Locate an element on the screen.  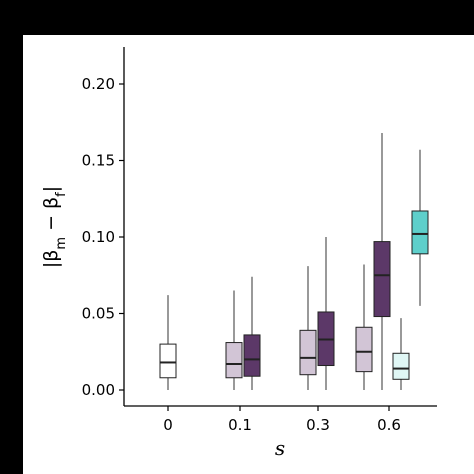
x-tick-label: 0.1 is located at coordinates (240, 425).